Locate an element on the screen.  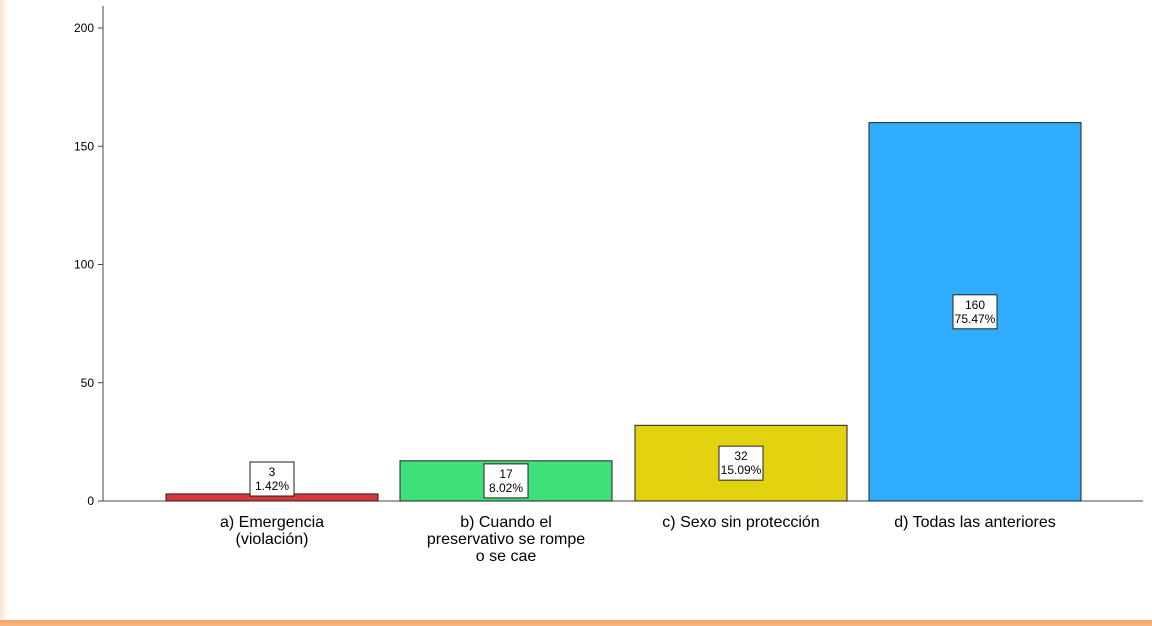
y-tick-label: 0 is located at coordinates (90, 501).